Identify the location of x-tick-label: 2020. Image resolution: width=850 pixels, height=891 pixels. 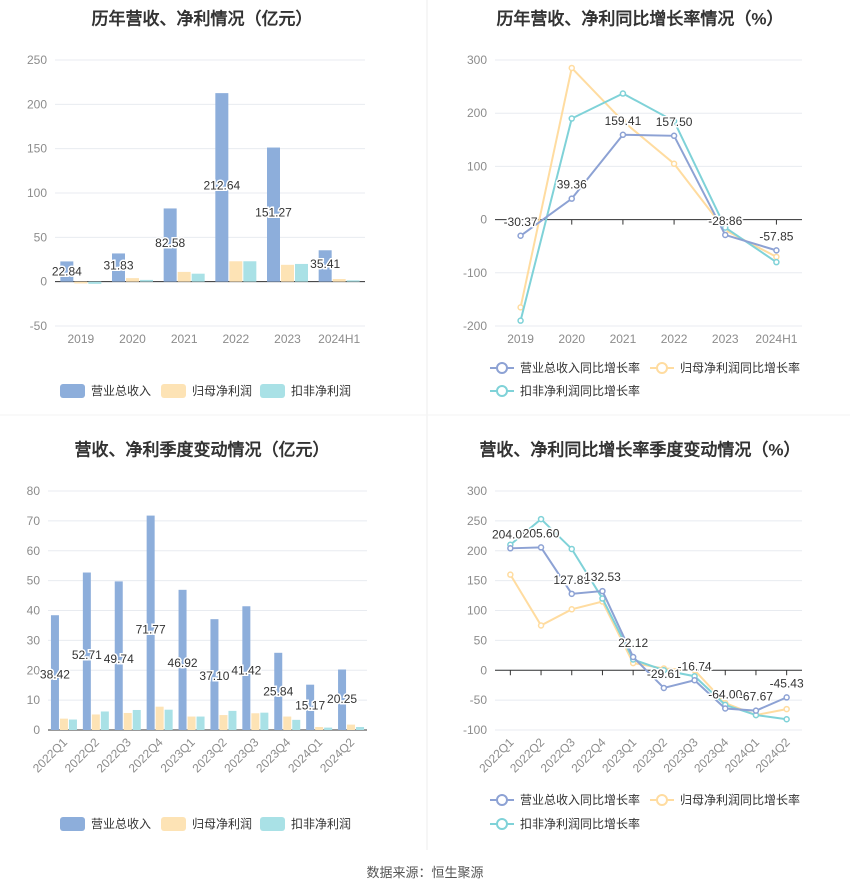
(132, 339).